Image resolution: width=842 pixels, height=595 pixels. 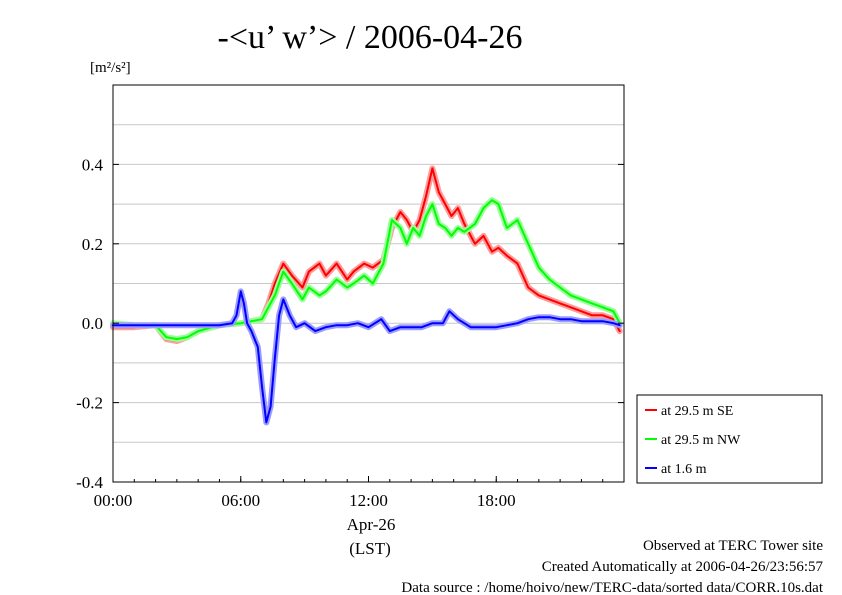 I want to click on legend-label: at 29.5 m NW, so click(x=701, y=440).